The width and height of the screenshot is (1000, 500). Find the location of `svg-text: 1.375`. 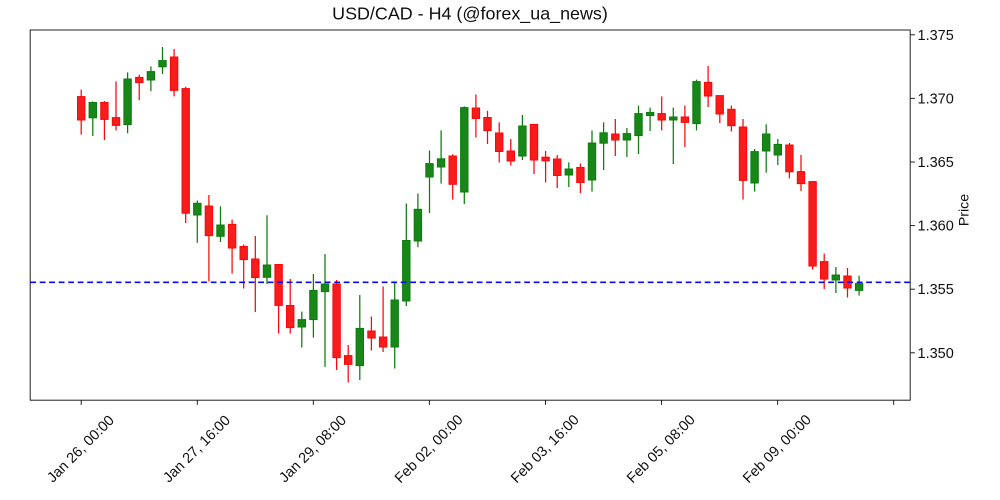

svg-text: 1.375 is located at coordinates (936, 36).